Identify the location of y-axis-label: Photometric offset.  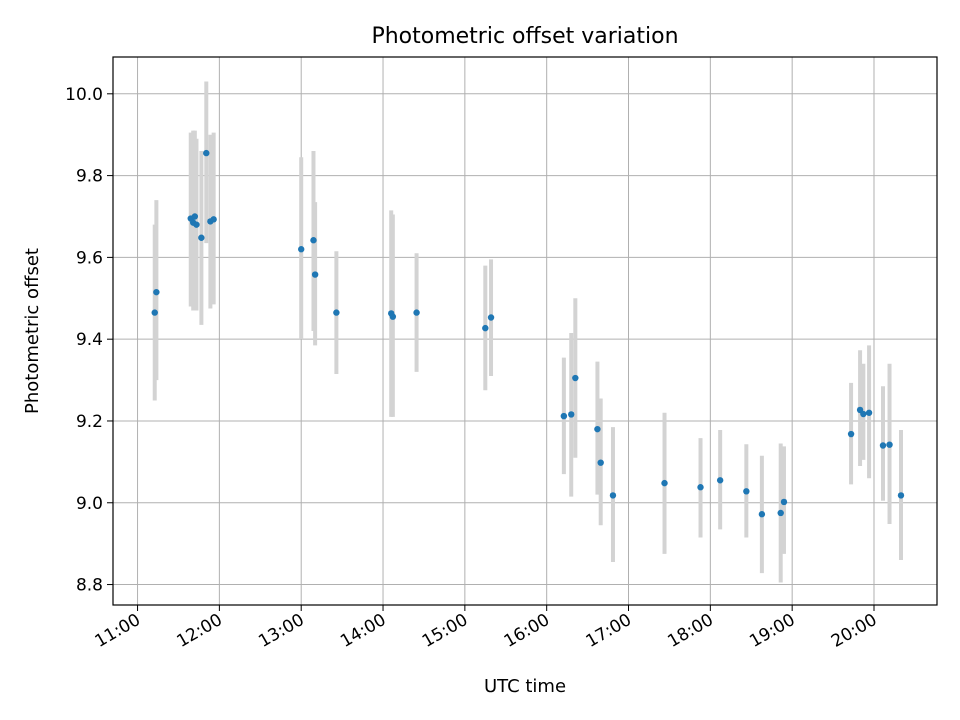
(32, 331).